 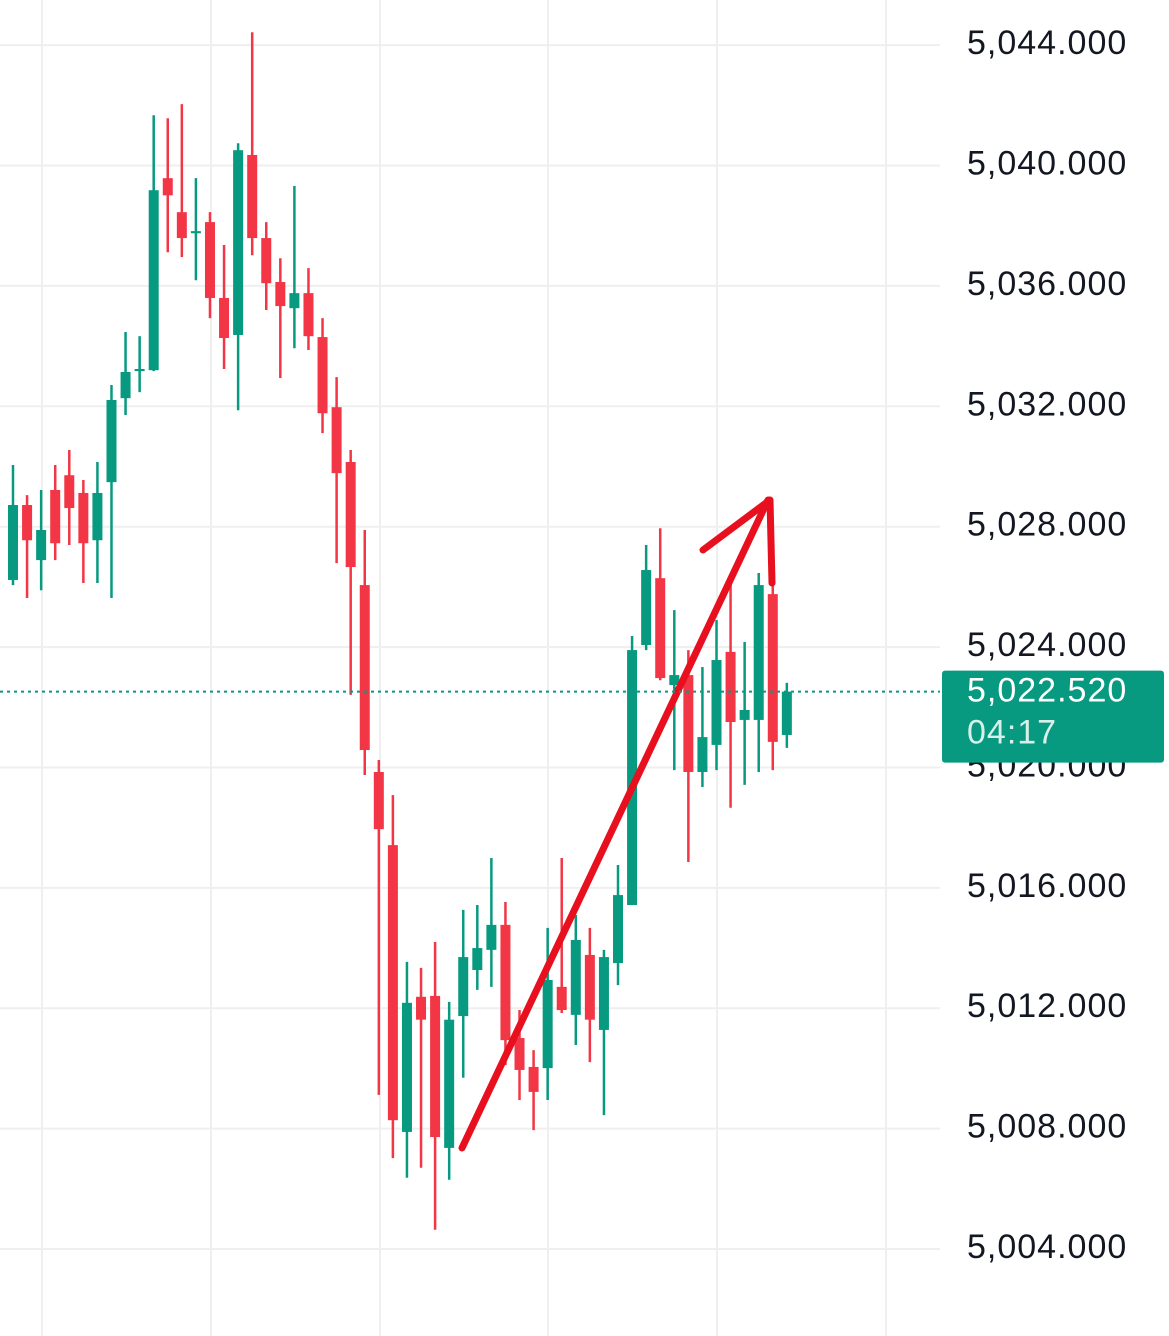 I want to click on arrow-shaft, so click(x=615, y=824).